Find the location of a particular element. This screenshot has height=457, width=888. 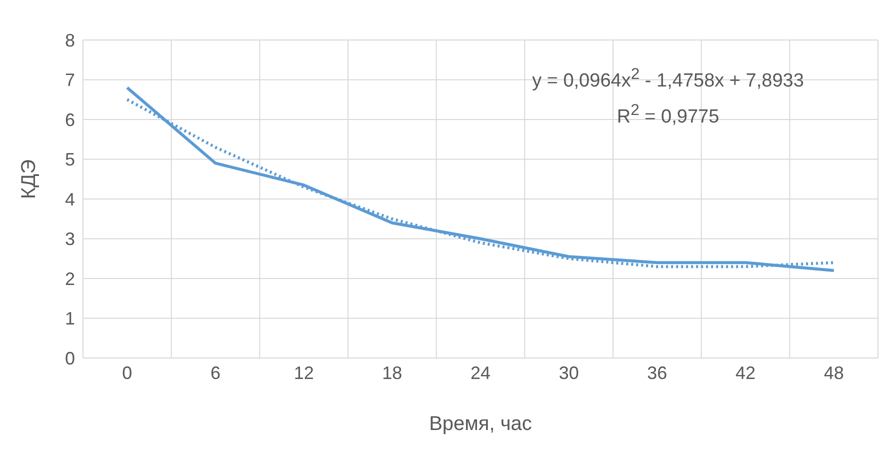

x-tick-label: 48 is located at coordinates (834, 372).